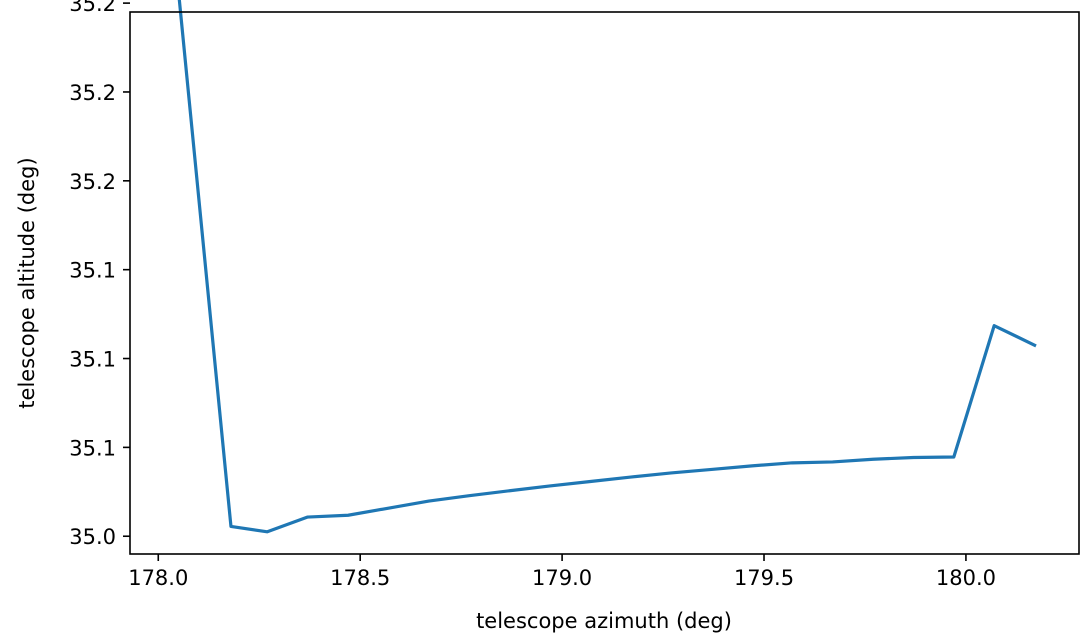  I want to click on x-tick-label: 178.5, so click(360, 578).